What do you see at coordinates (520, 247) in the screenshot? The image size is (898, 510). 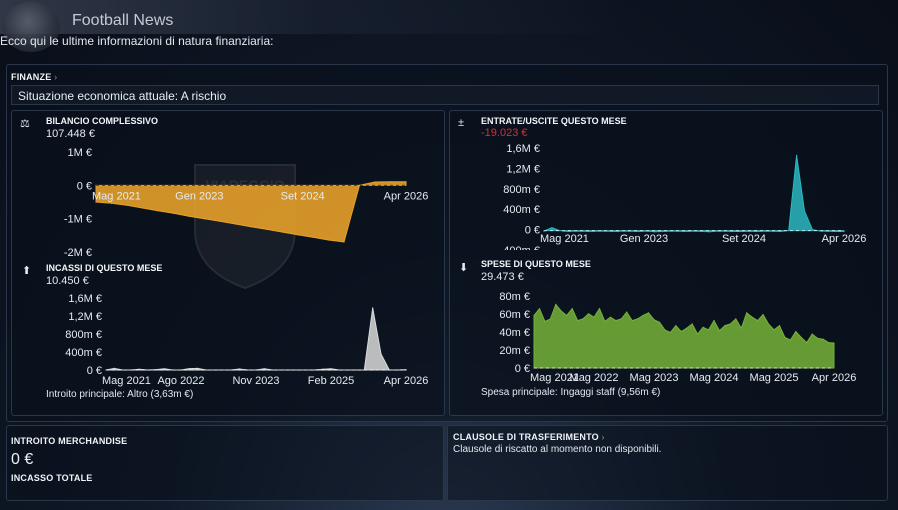 I see `y-tick-label: -400m €` at bounding box center [520, 247].